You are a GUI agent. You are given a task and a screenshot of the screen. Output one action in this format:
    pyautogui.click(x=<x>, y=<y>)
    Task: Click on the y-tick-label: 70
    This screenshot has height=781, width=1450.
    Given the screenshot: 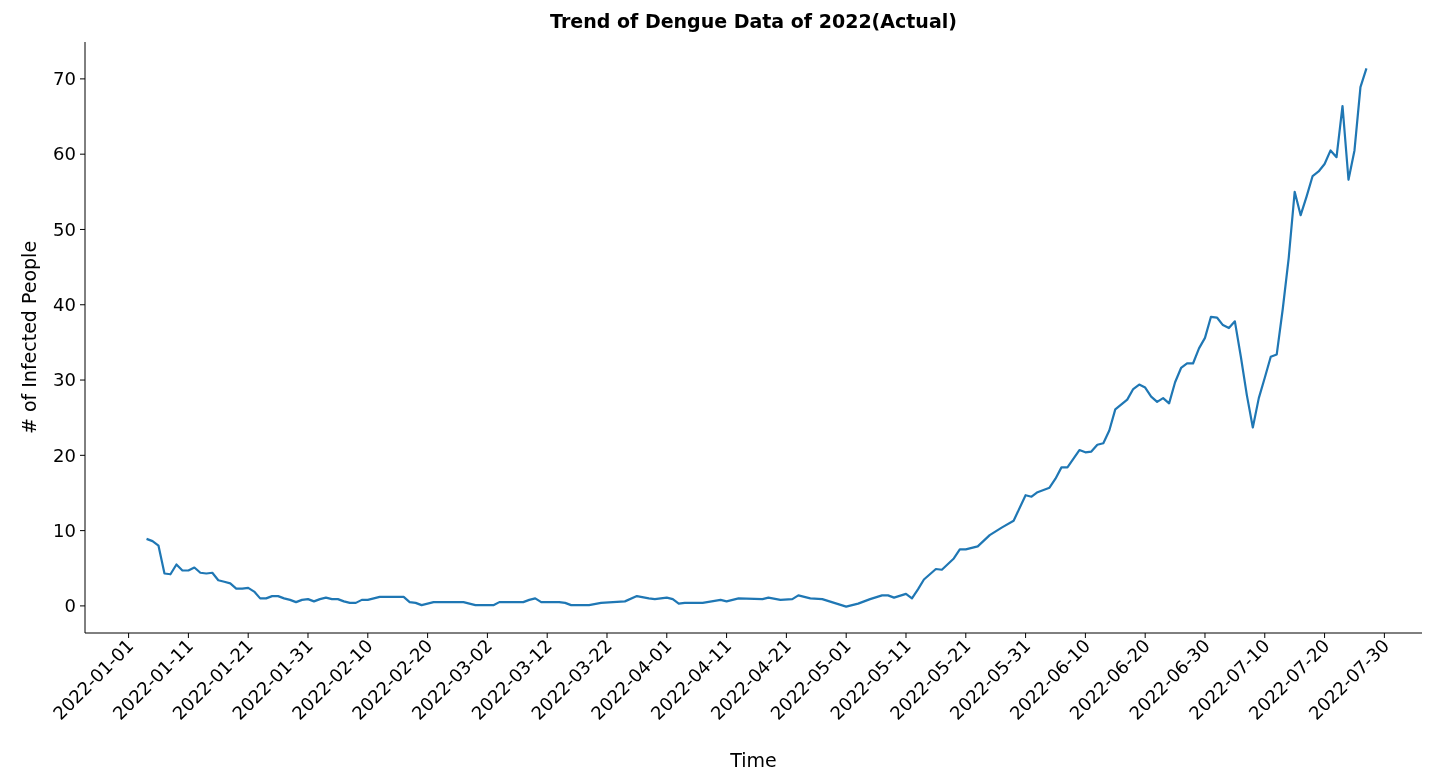 What is the action you would take?
    pyautogui.click(x=64, y=79)
    